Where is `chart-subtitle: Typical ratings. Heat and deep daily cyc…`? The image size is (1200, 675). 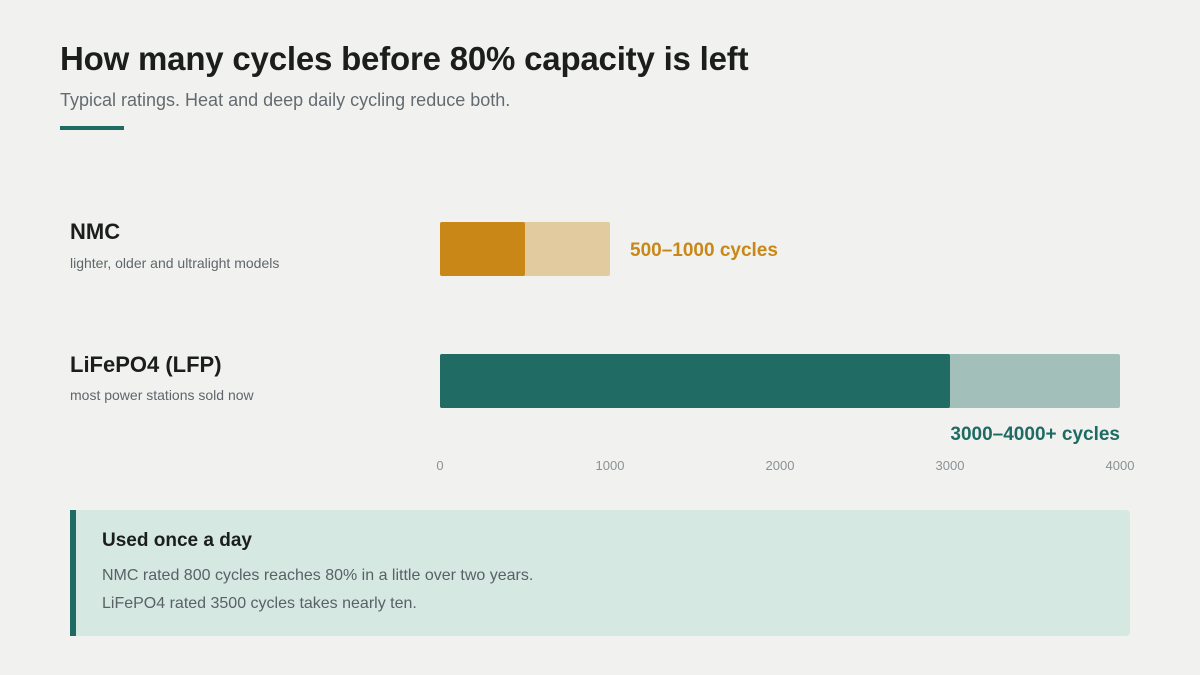 chart-subtitle: Typical ratings. Heat and deep daily cyc… is located at coordinates (285, 100).